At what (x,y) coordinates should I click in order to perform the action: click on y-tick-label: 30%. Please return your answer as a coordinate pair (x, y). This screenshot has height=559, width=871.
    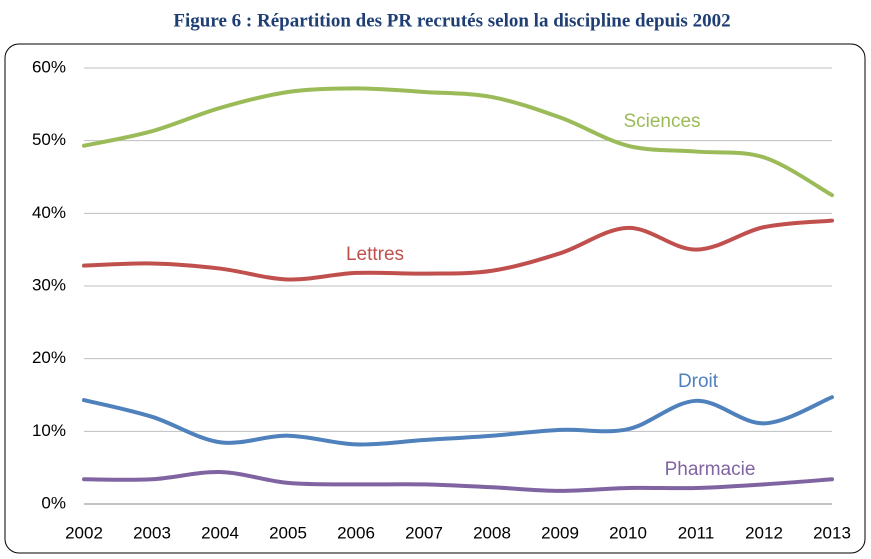
    Looking at the image, I should click on (49, 284).